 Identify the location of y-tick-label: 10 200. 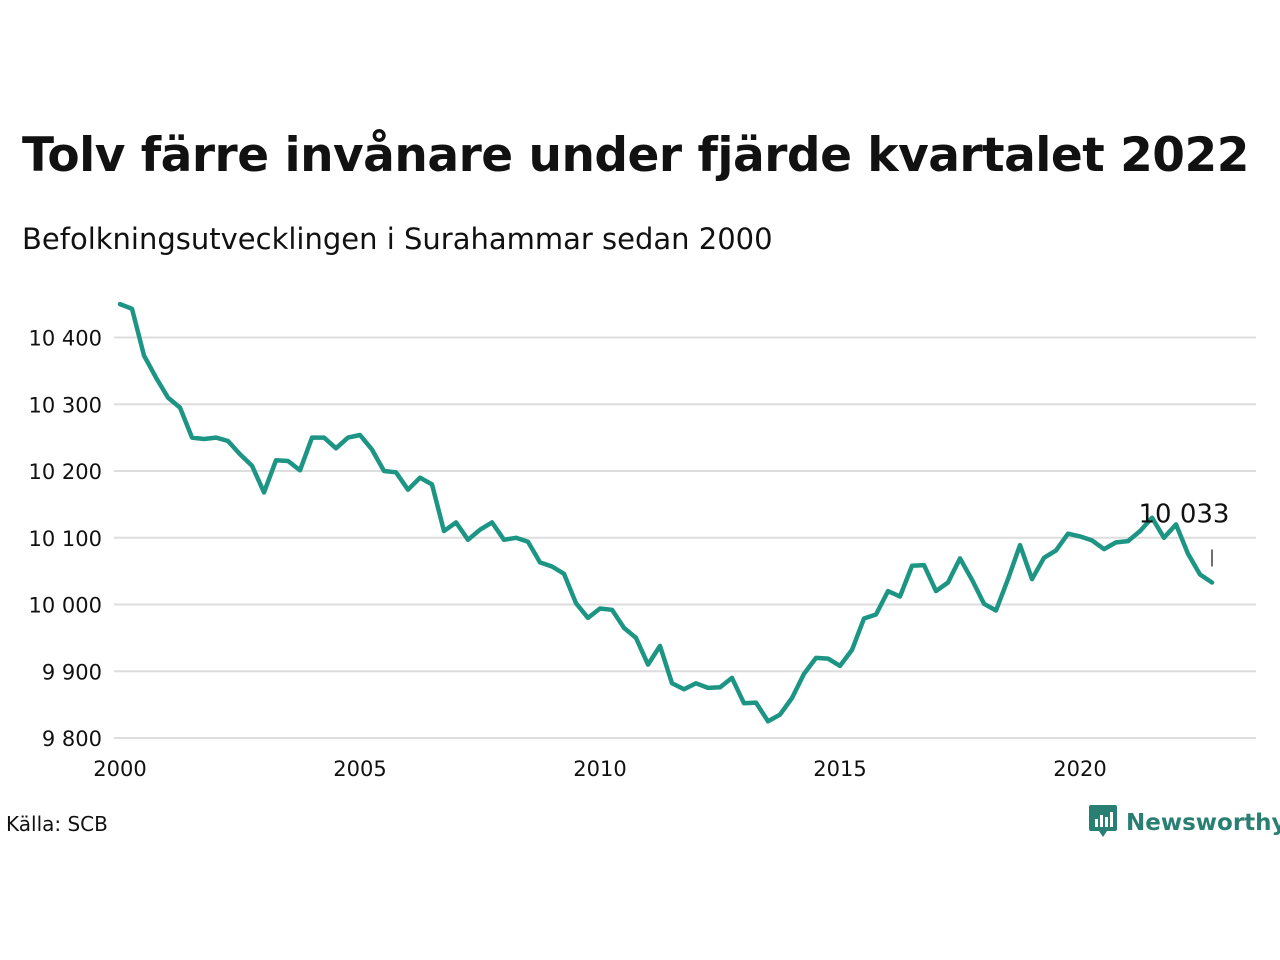
(65, 472).